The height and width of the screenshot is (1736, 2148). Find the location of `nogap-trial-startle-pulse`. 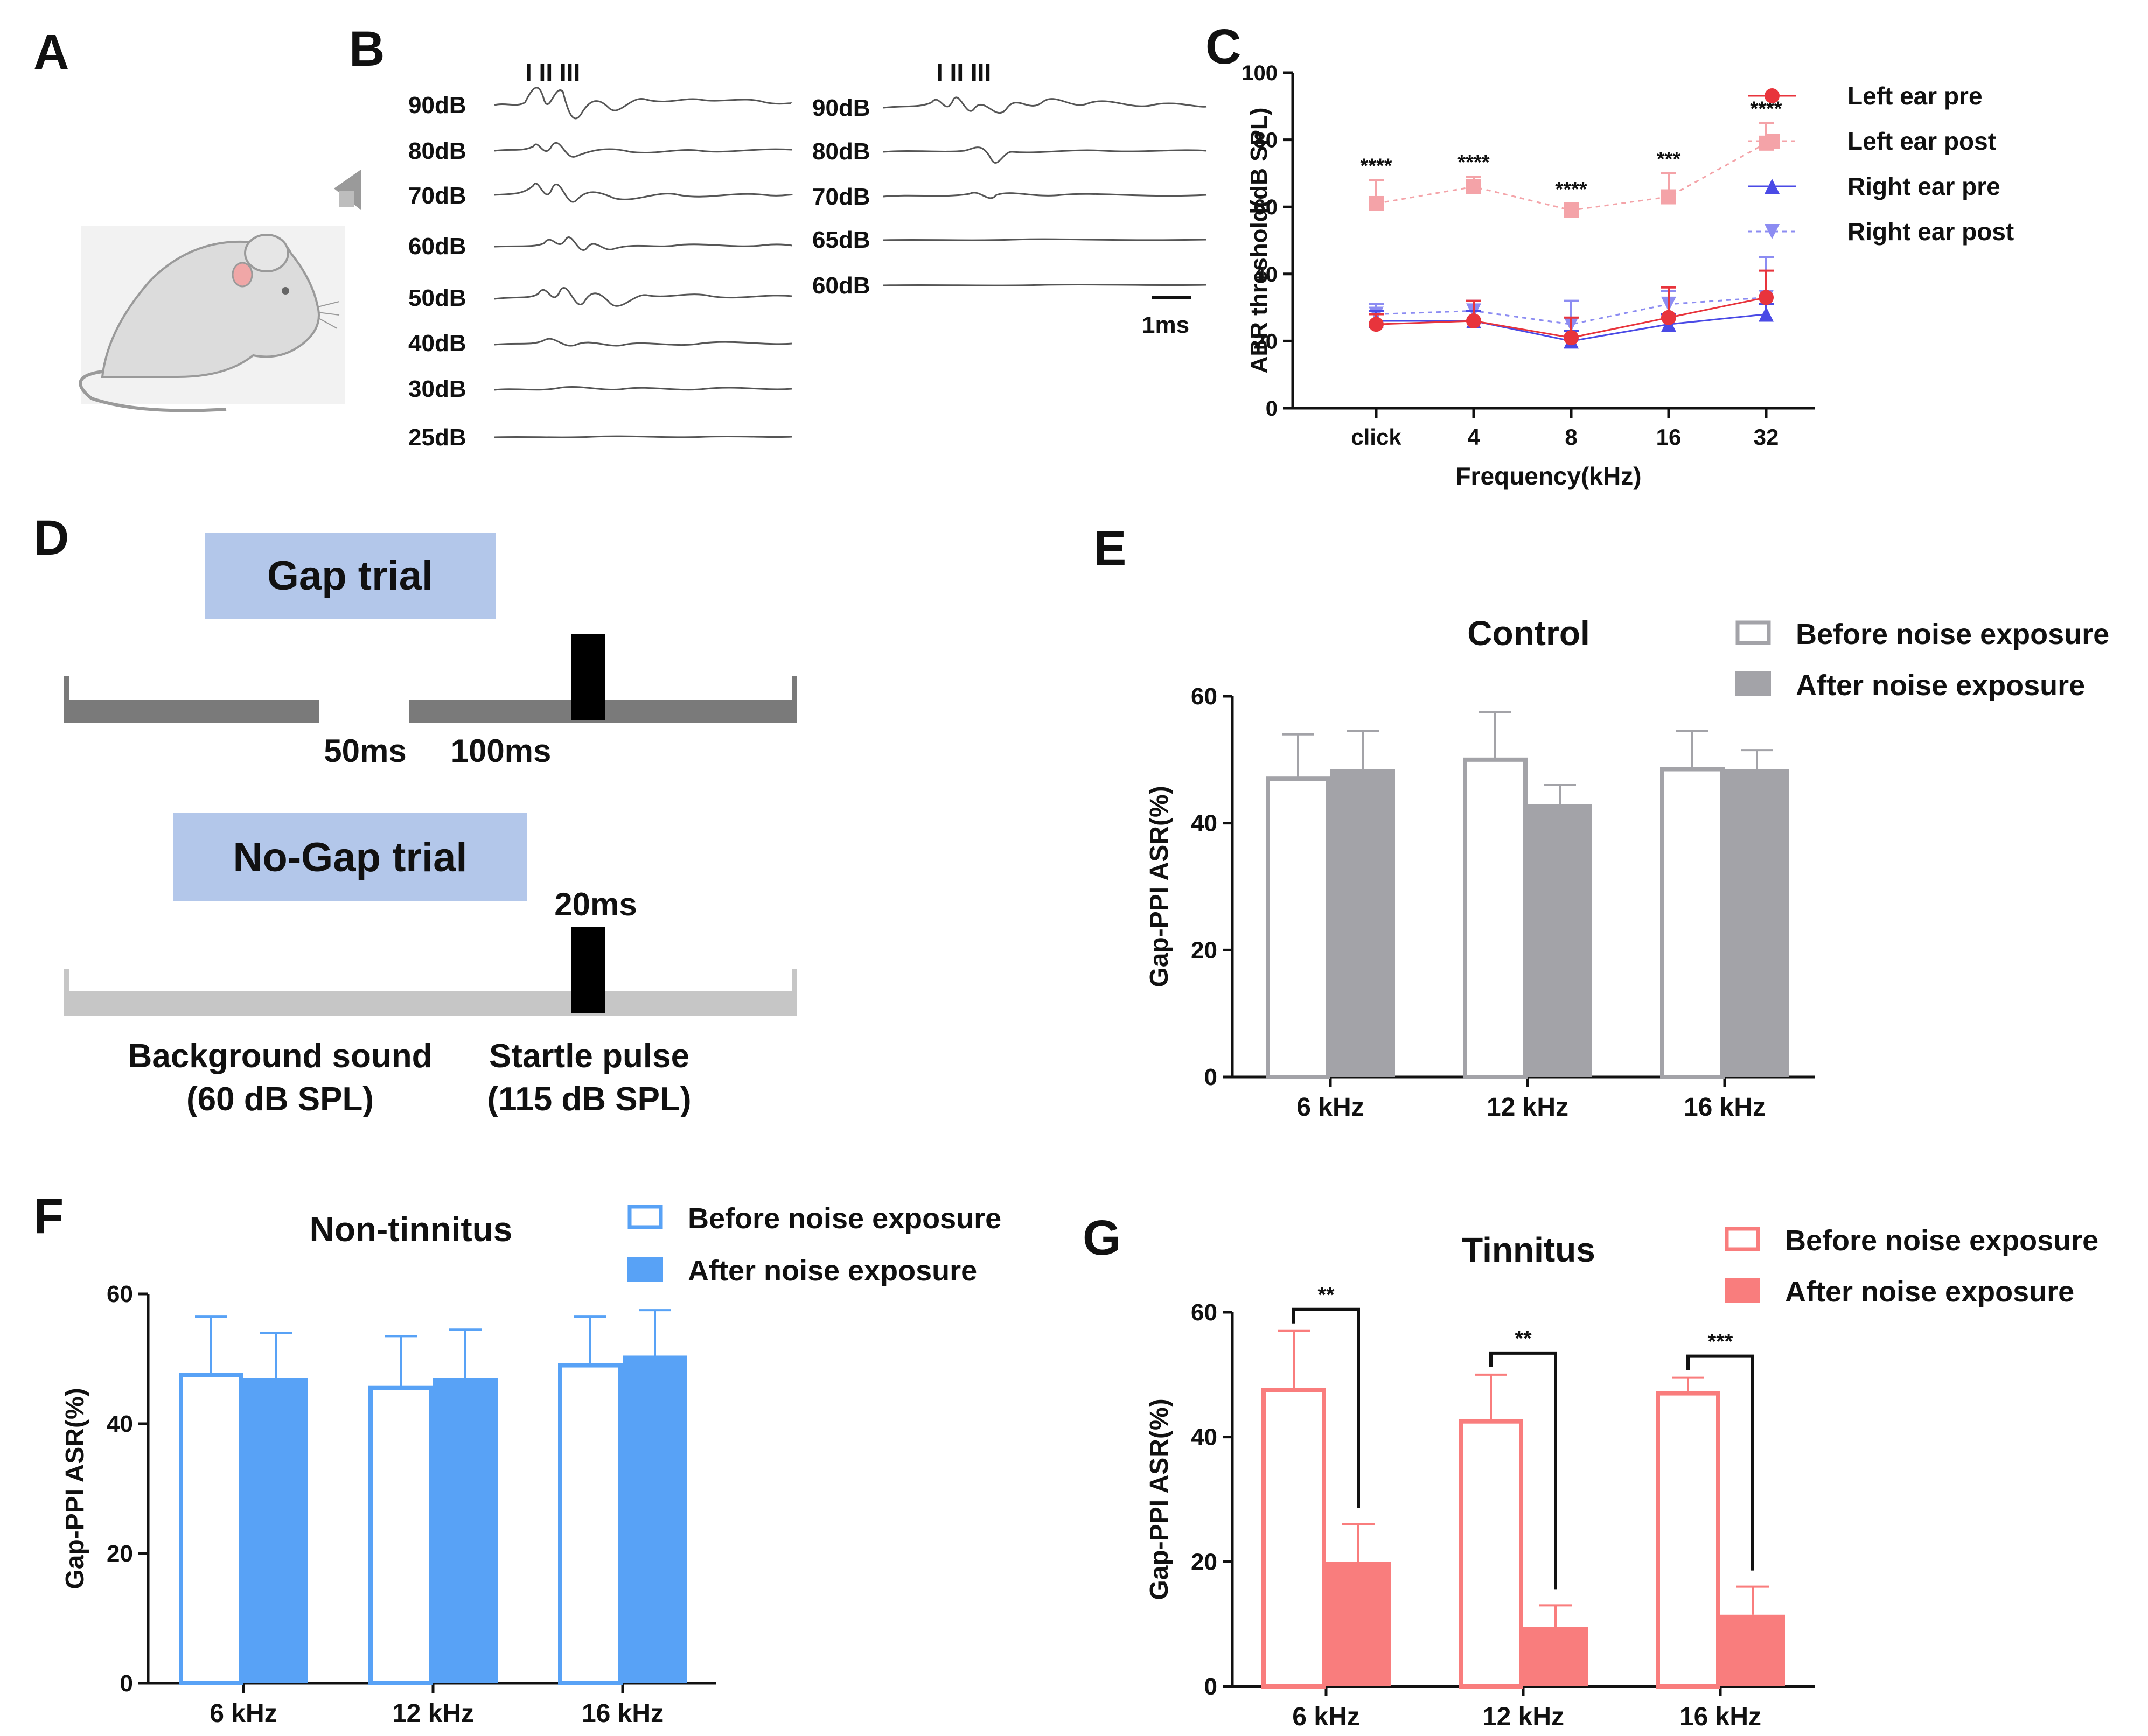

nogap-trial-startle-pulse is located at coordinates (588, 970).